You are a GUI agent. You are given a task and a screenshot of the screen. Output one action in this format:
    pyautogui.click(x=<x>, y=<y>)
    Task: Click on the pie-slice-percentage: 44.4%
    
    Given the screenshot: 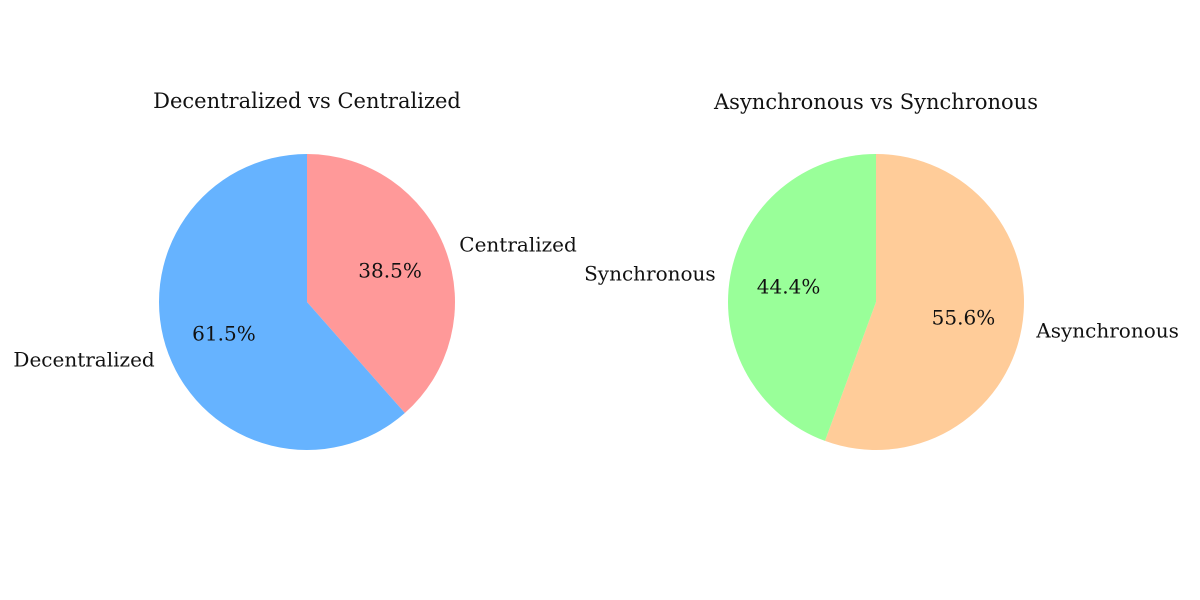 What is the action you would take?
    pyautogui.click(x=789, y=286)
    